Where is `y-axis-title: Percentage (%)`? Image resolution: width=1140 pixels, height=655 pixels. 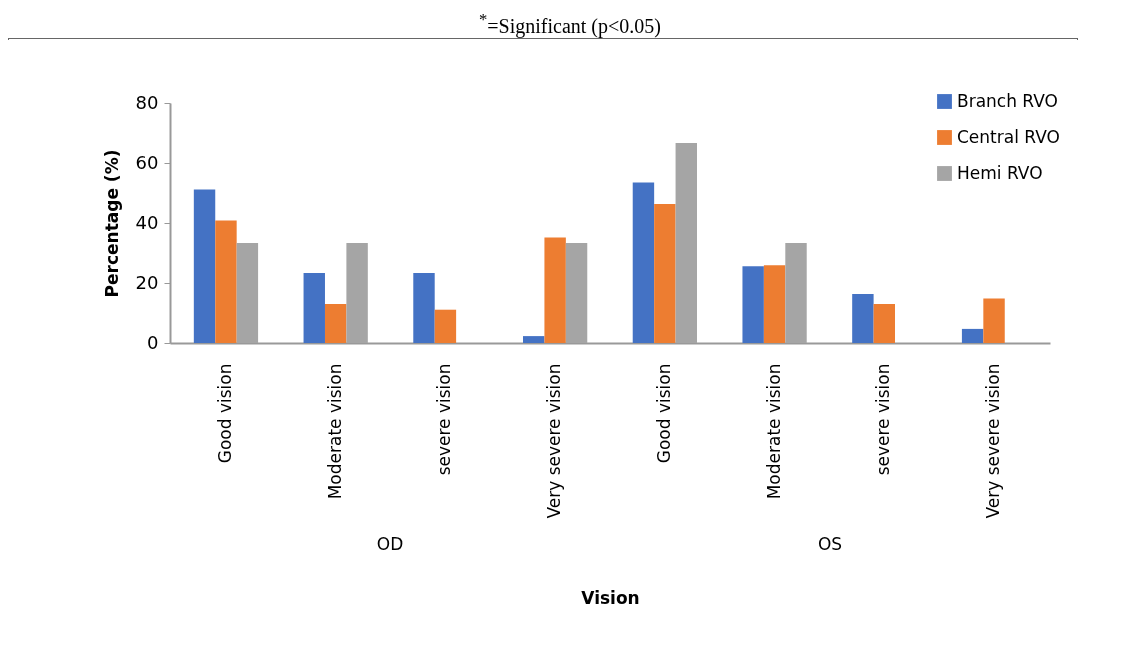 y-axis-title: Percentage (%) is located at coordinates (111, 223).